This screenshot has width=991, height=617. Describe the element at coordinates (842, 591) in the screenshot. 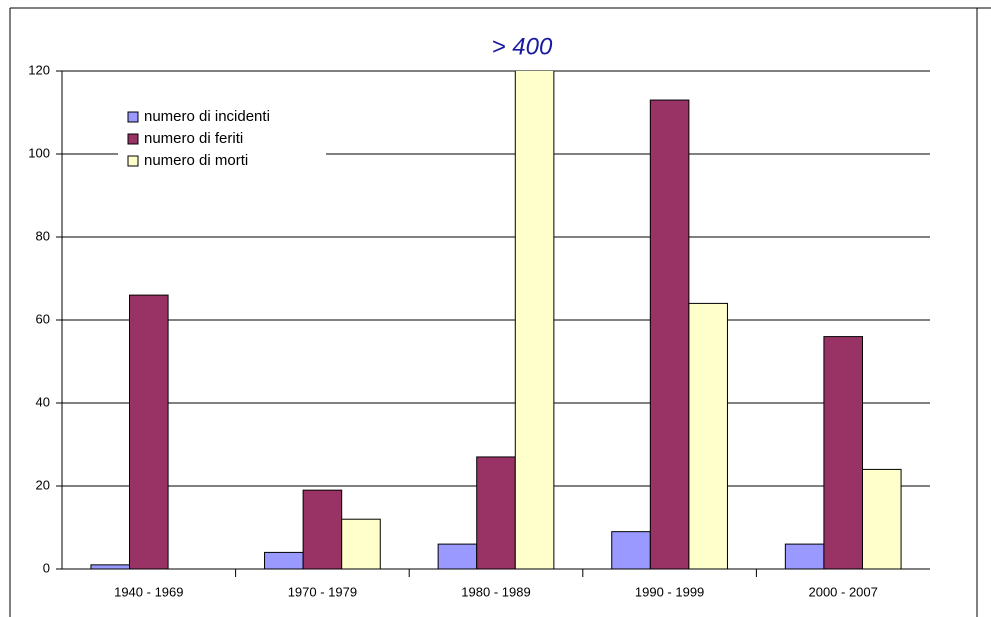

I see `x-tick-label: 2000 - 2007` at that location.